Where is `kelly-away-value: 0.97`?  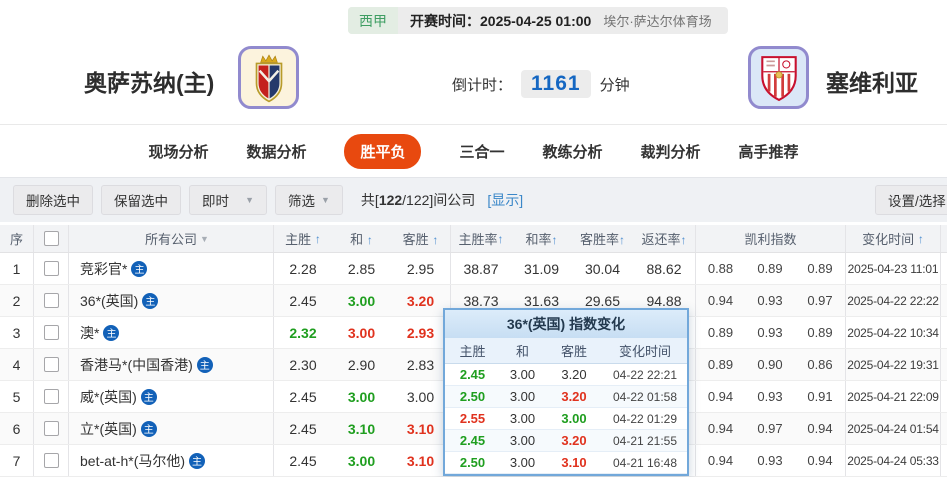 kelly-away-value: 0.97 is located at coordinates (820, 300).